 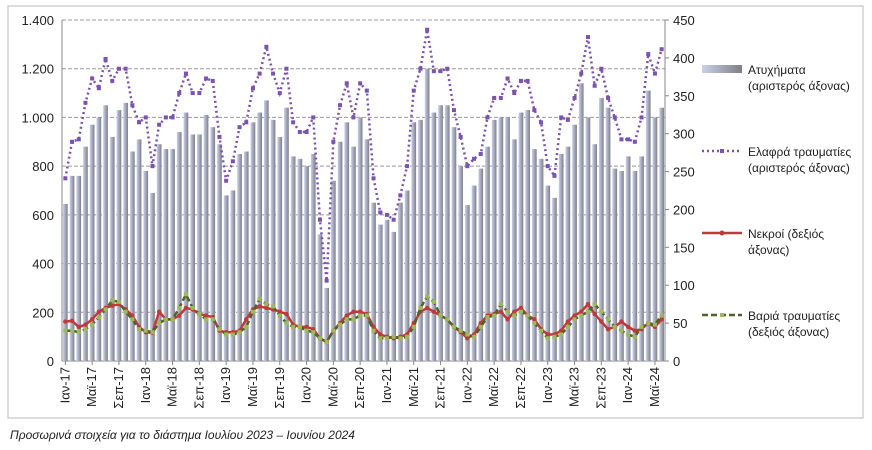 What do you see at coordinates (386, 385) in the screenshot?
I see `x-tick-label: Ιαν-21` at bounding box center [386, 385].